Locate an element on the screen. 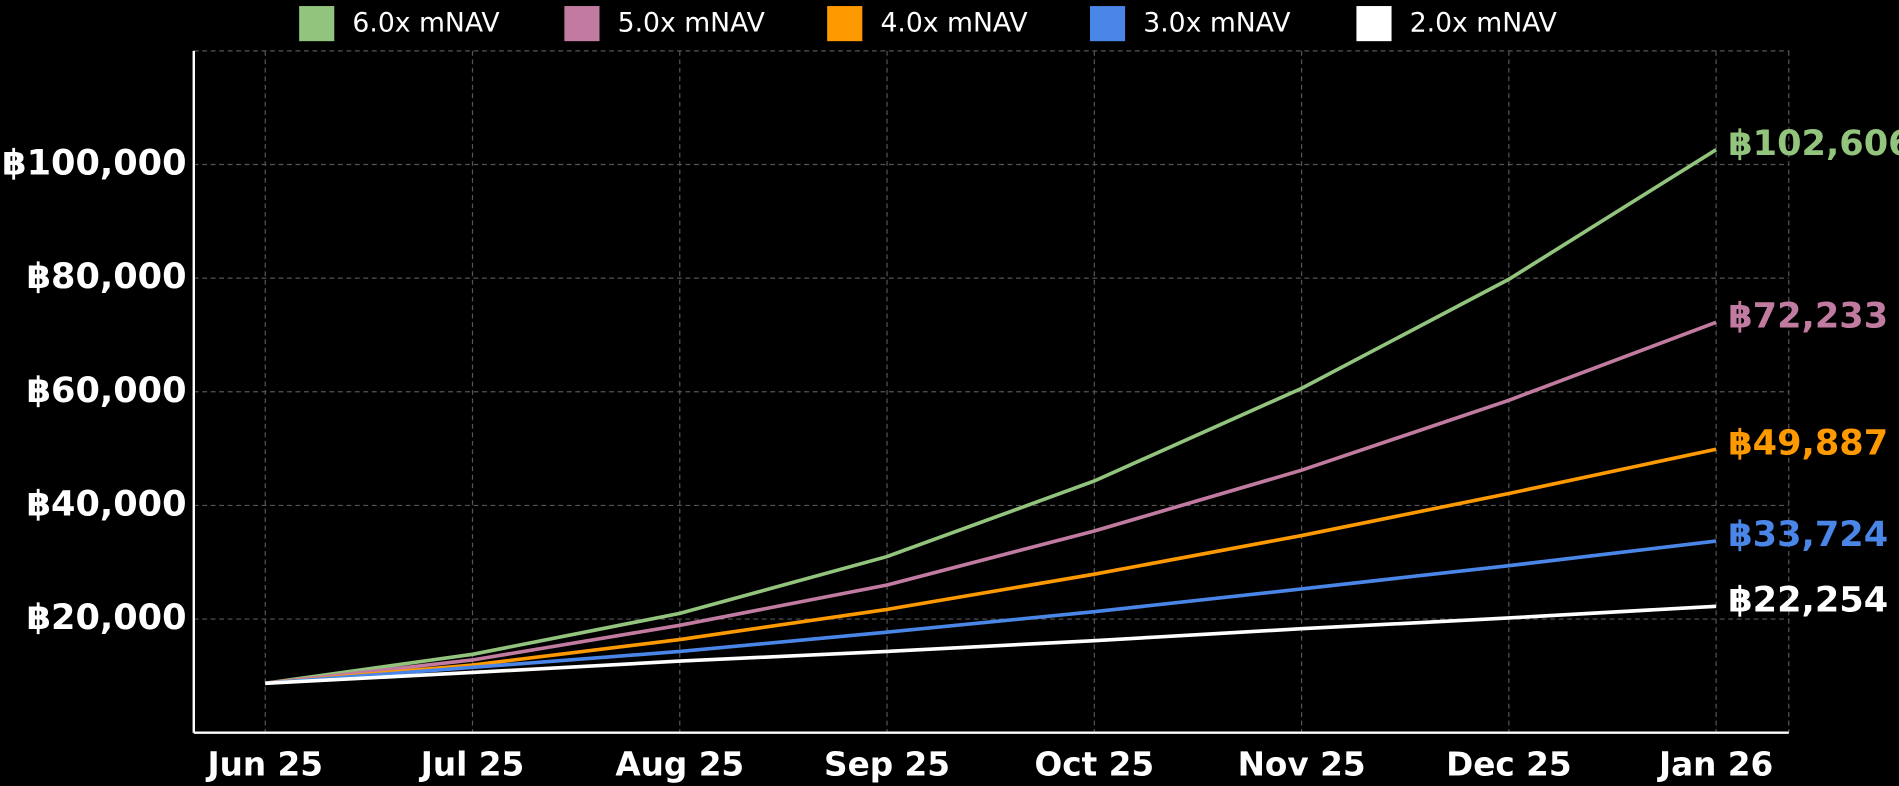  value-label: ฿49,887 is located at coordinates (1808, 442).